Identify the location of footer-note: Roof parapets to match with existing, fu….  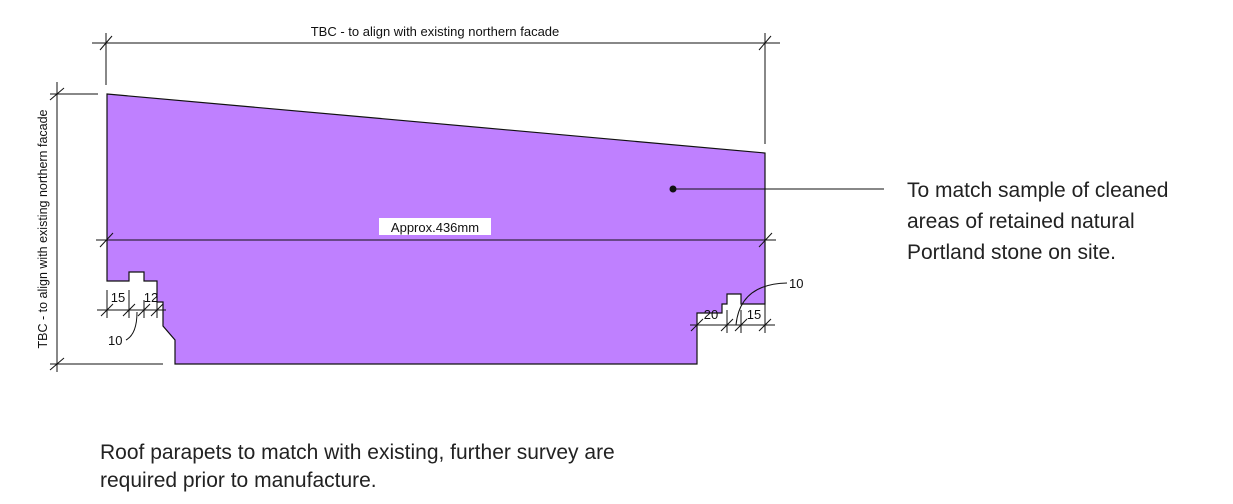
(360, 466).